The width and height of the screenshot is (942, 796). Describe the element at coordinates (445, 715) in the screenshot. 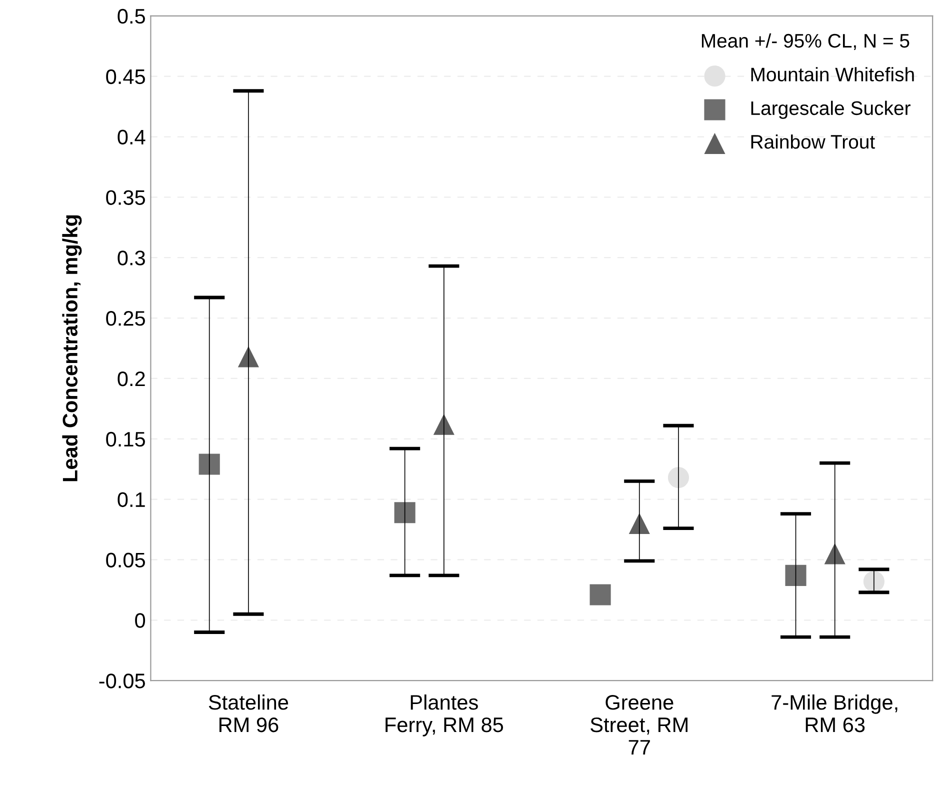

I see `x-tick-label: Plantes Ferry, RM 85` at that location.